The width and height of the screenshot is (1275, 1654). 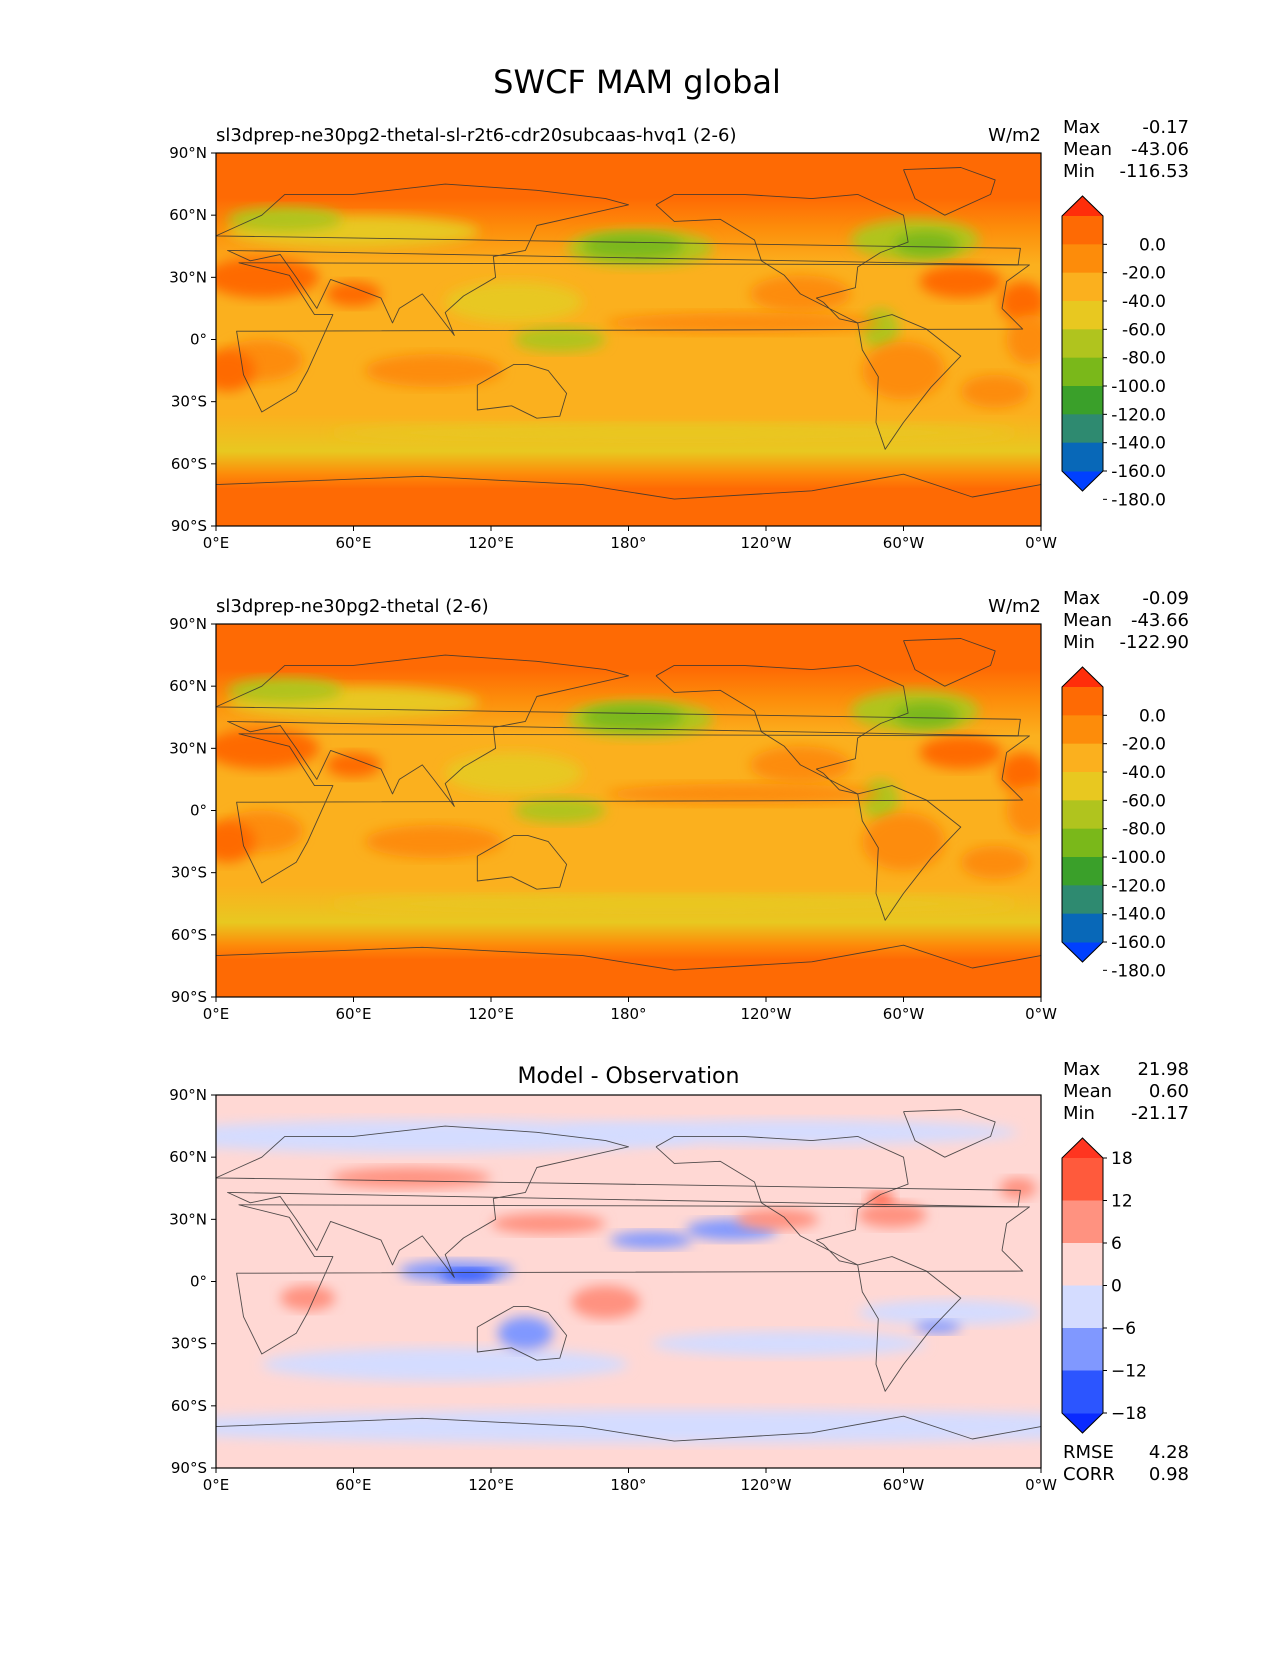 I want to click on map-field, so click(x=628, y=810).